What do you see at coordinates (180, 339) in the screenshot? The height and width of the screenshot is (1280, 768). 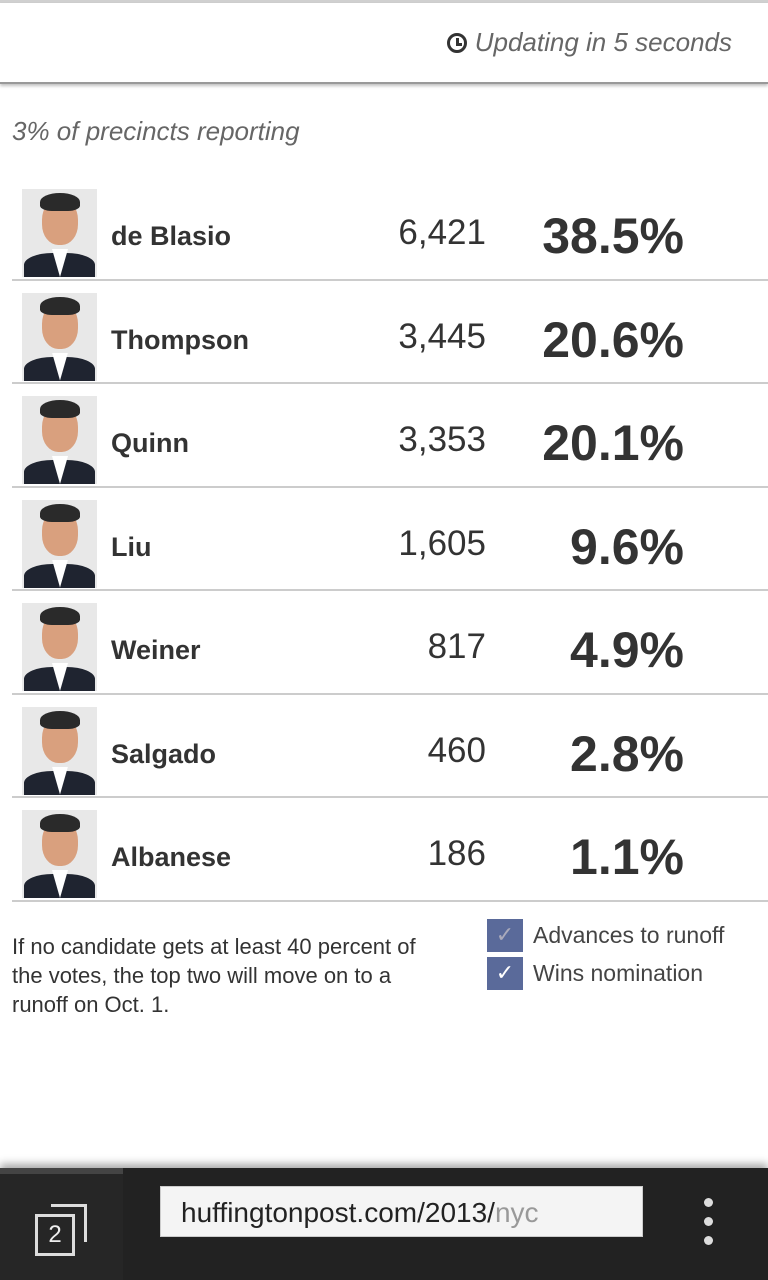 I see `candidate-name: Thompson` at bounding box center [180, 339].